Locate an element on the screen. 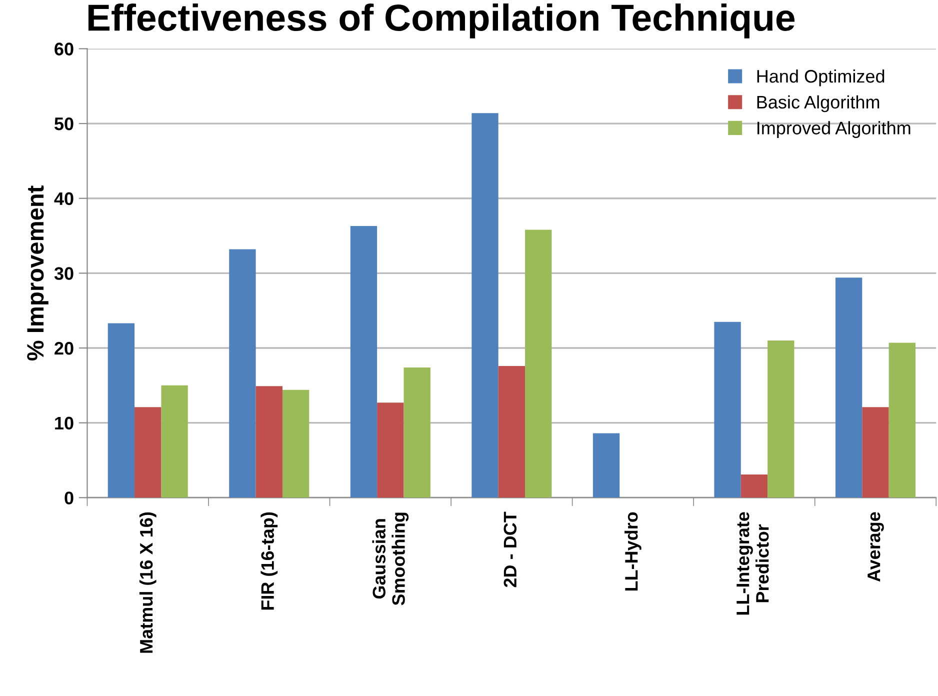 The width and height of the screenshot is (938, 696). x-tick-label: Matmul (16 X 16) is located at coordinates (147, 582).